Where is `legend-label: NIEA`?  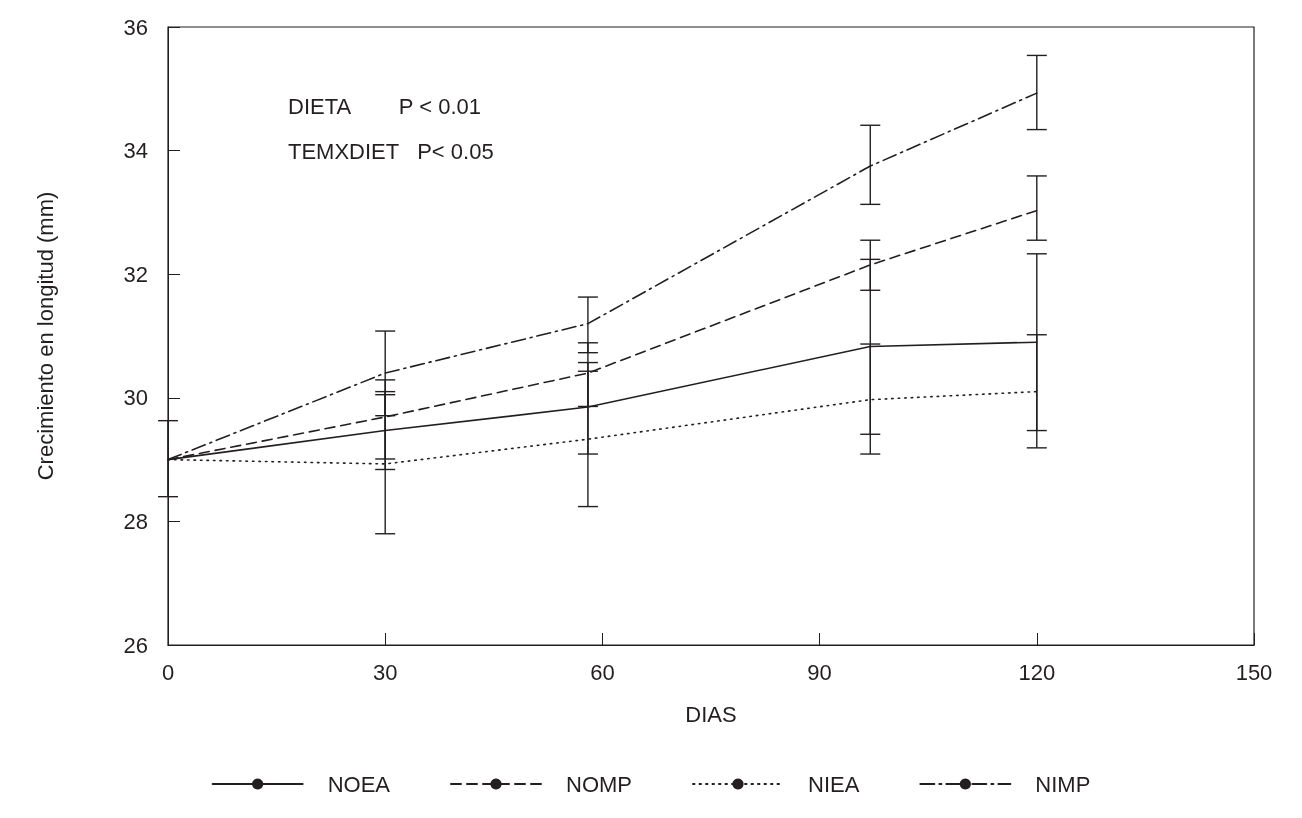 legend-label: NIEA is located at coordinates (834, 784).